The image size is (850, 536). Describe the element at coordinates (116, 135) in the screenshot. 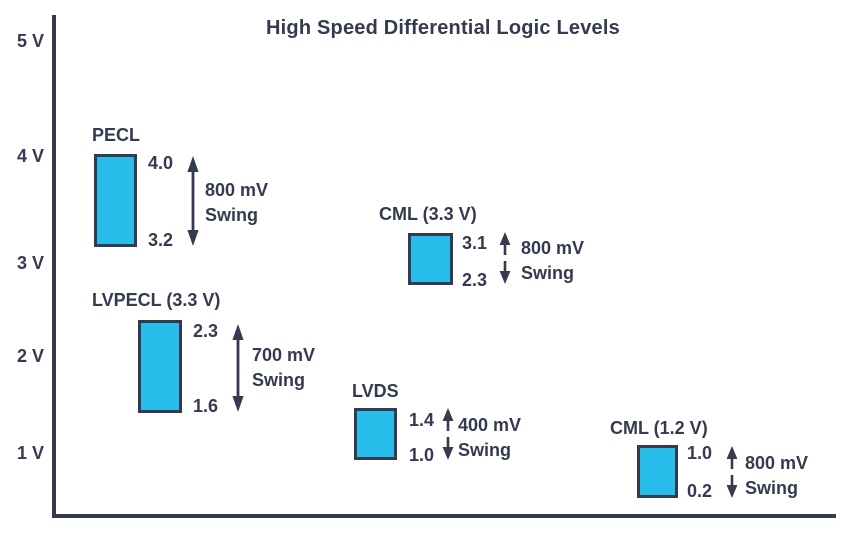

I see `series-label: PECL` at that location.